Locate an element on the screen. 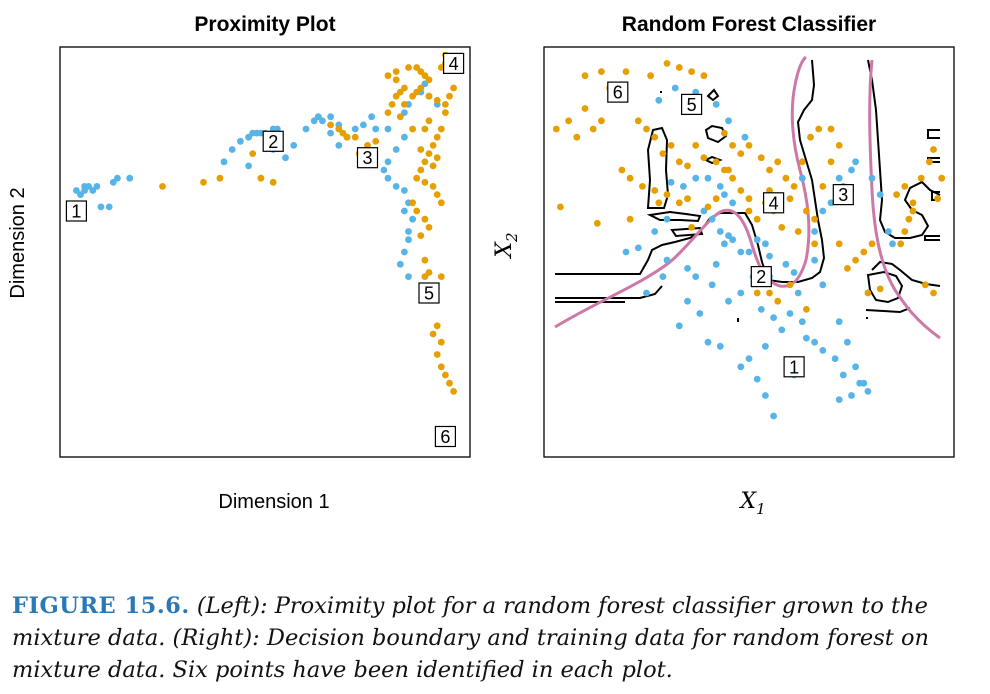 Image resolution: width=990 pixels, height=694 pixels. right-marker-label-4: 4 is located at coordinates (774, 203).